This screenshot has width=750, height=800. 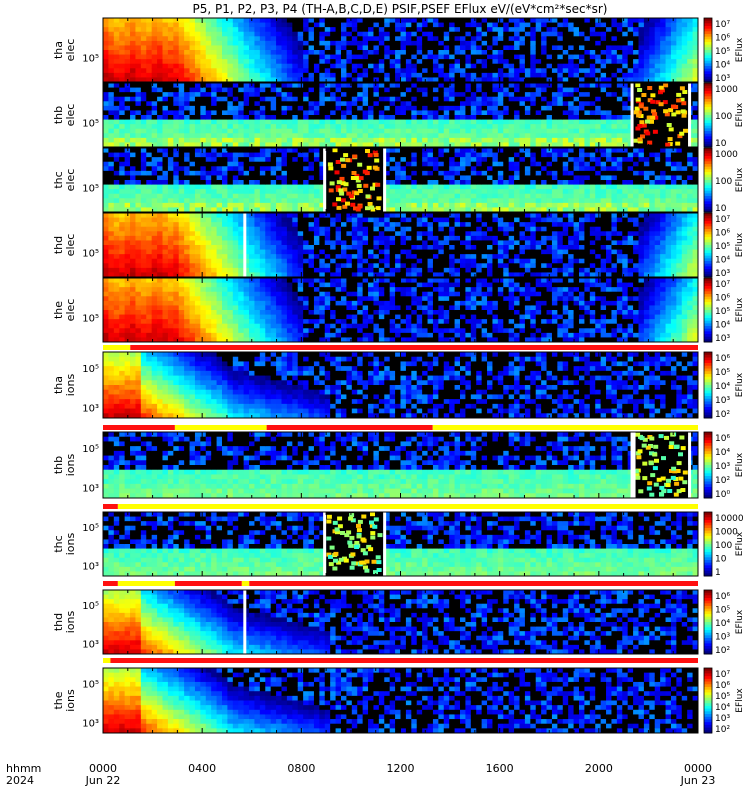 What do you see at coordinates (740, 114) in the screenshot?
I see `colorbar-label: EFlux` at bounding box center [740, 114].